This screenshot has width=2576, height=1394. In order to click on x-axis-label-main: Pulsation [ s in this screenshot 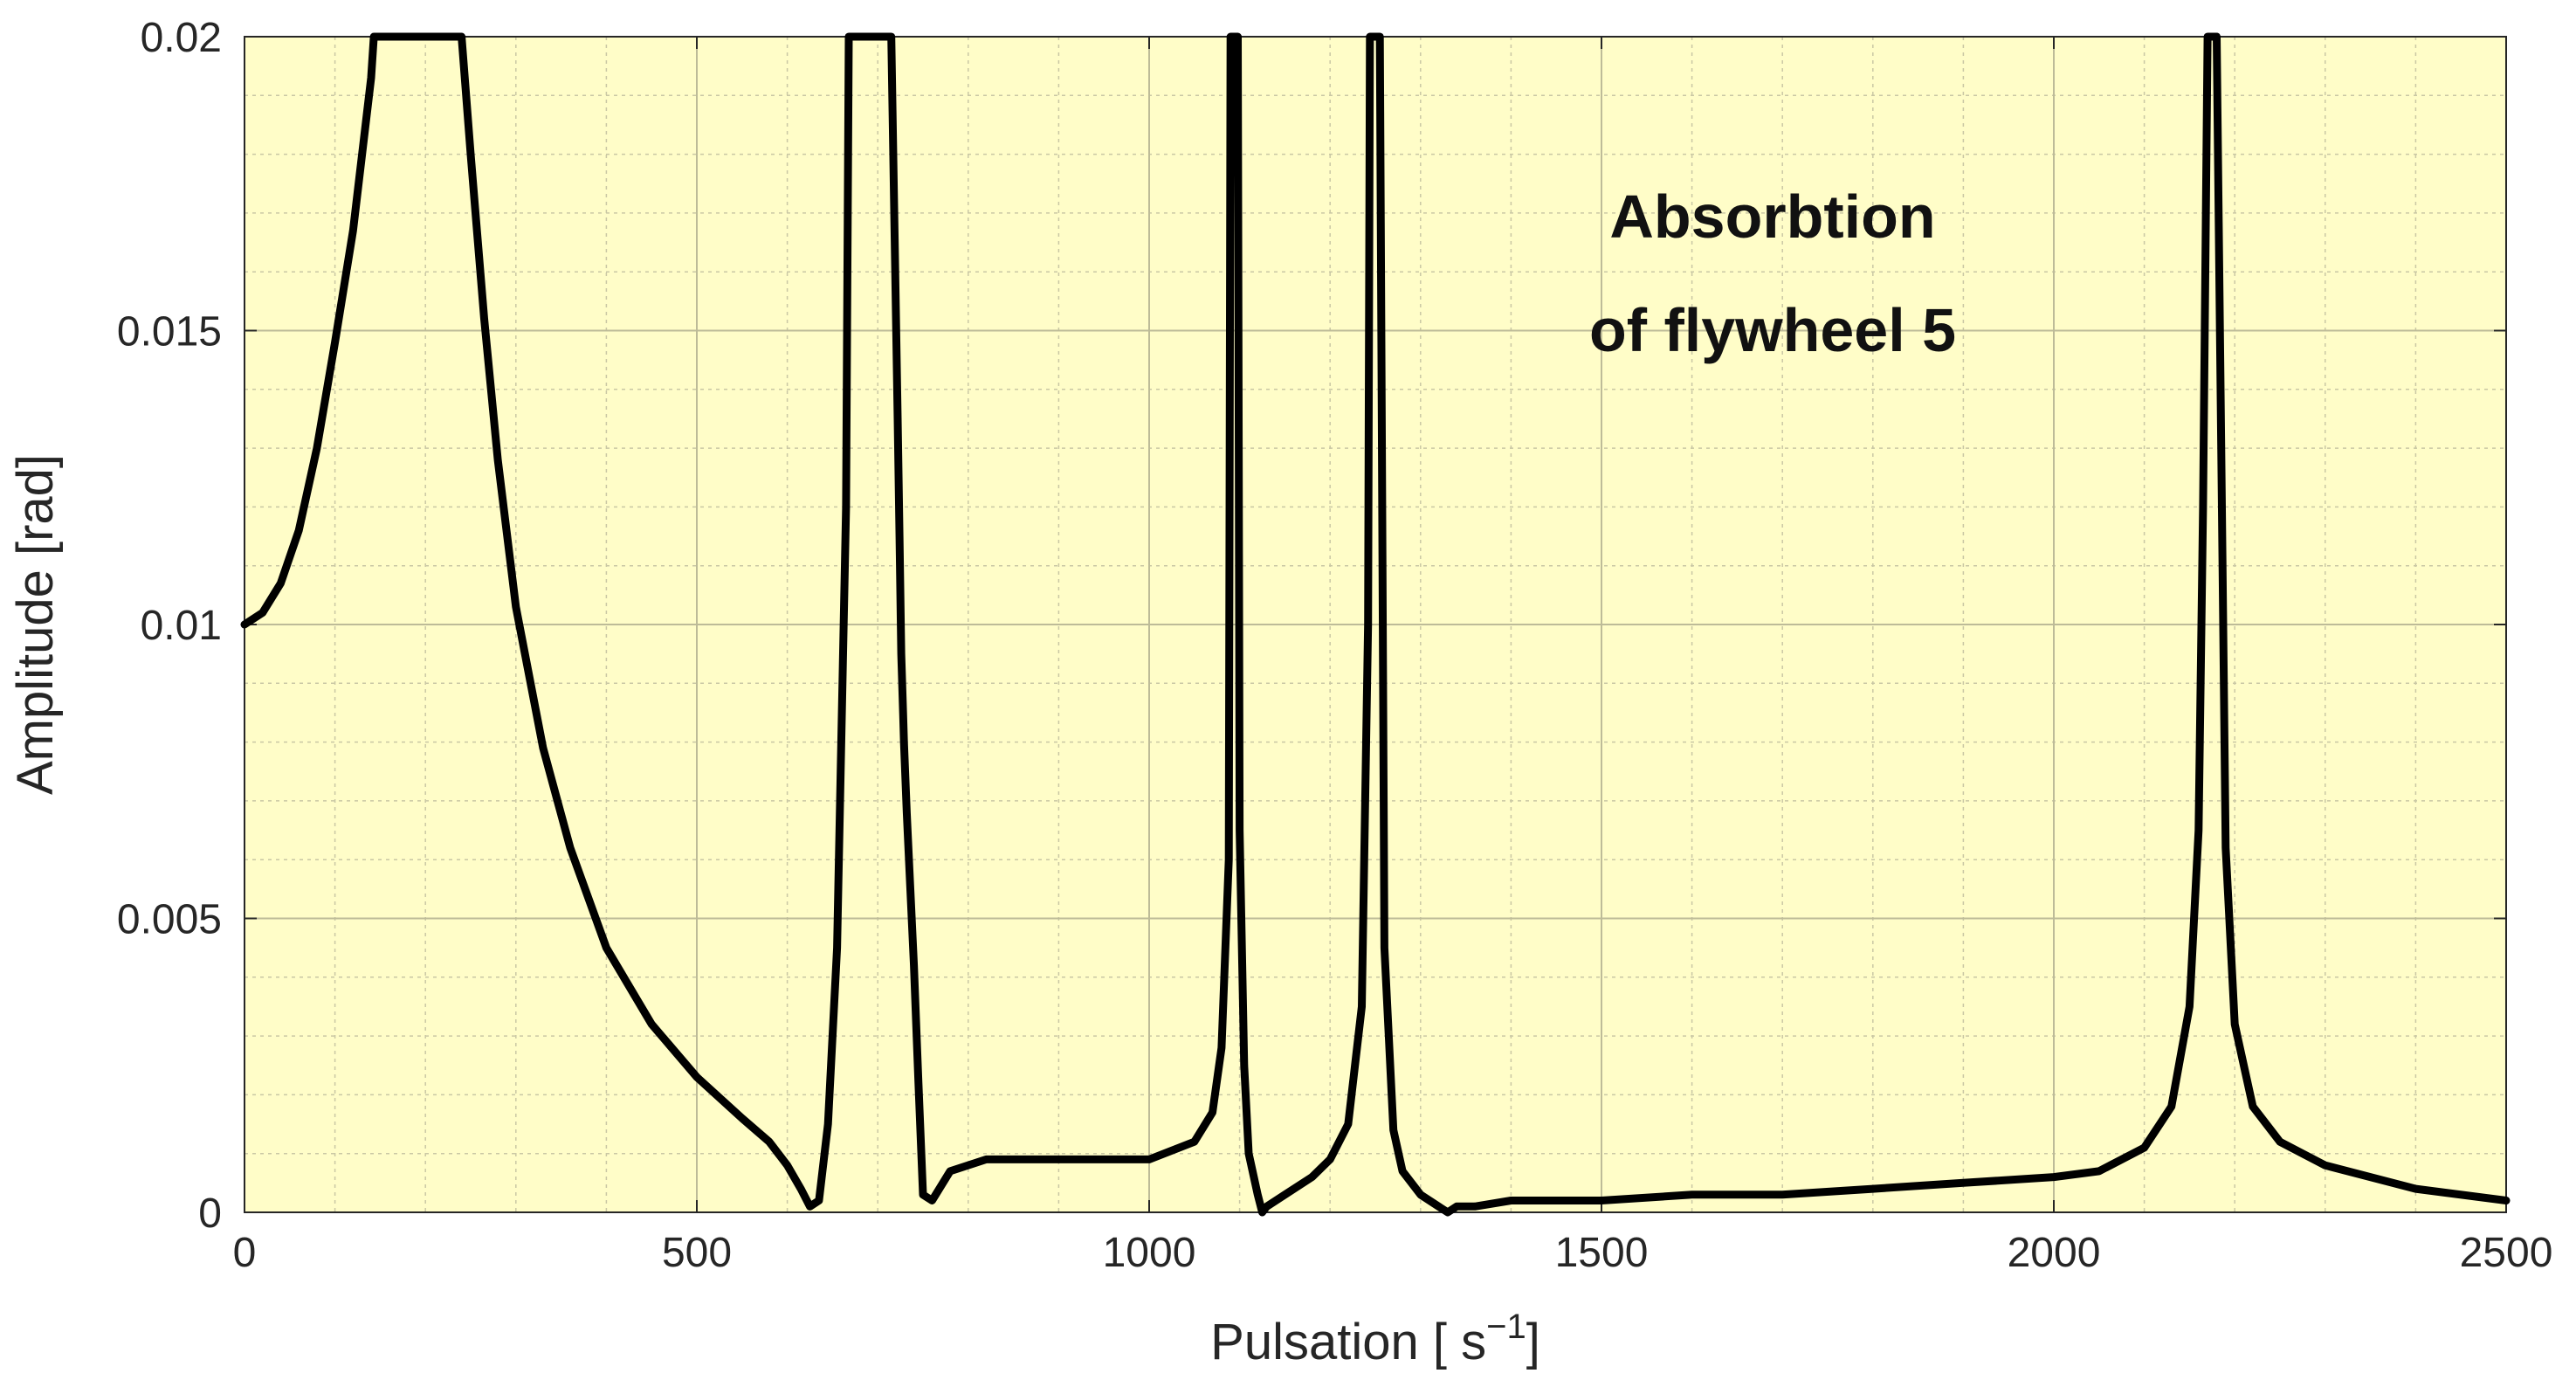, I will do `click(1348, 1342)`.